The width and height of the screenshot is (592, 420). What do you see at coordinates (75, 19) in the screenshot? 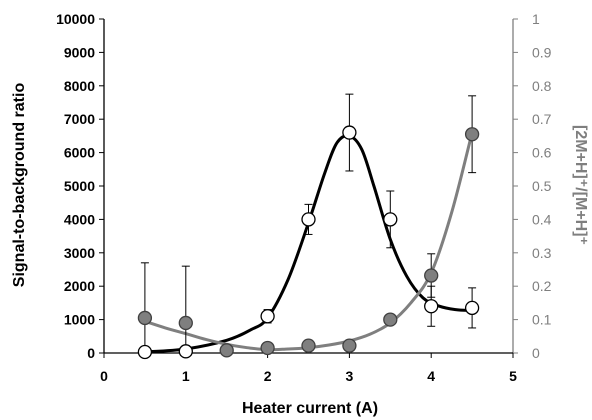
I see `y-left-tick-label: 10000` at bounding box center [75, 19].